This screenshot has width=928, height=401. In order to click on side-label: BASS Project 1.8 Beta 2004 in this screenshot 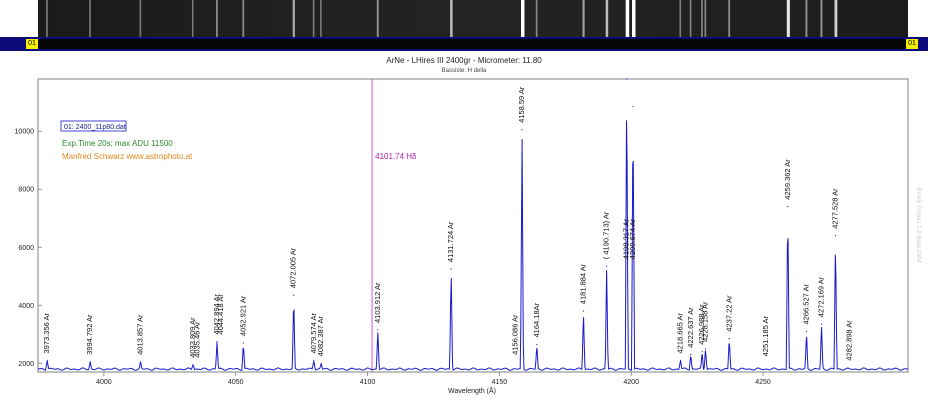, I will do `click(918, 225)`.